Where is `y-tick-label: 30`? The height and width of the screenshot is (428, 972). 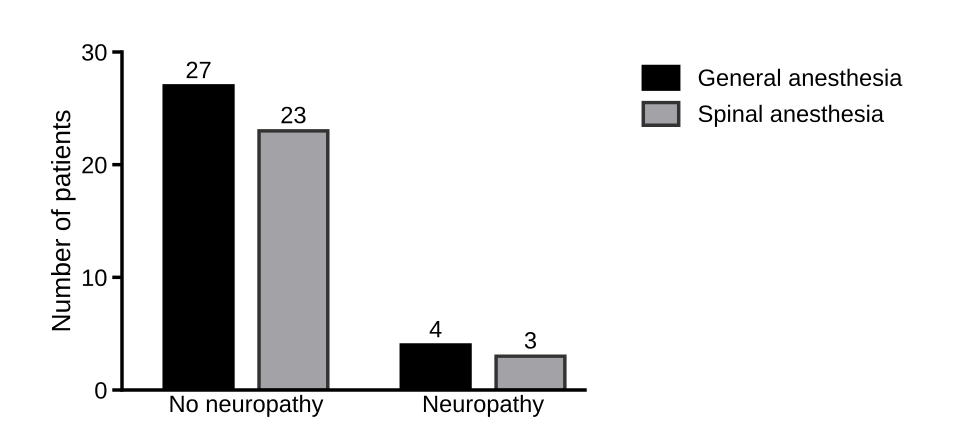 y-tick-label: 30 is located at coordinates (94, 52).